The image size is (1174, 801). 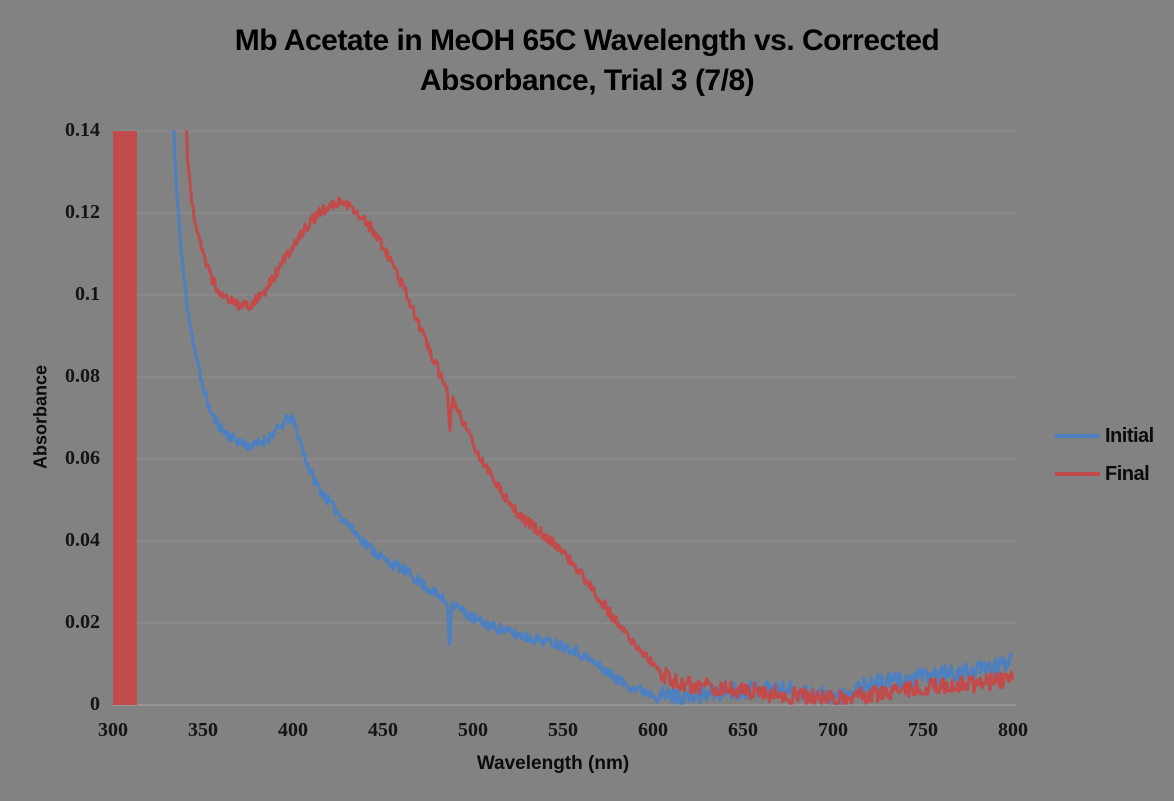 I want to click on final-series-saturated-band, so click(x=125, y=418).